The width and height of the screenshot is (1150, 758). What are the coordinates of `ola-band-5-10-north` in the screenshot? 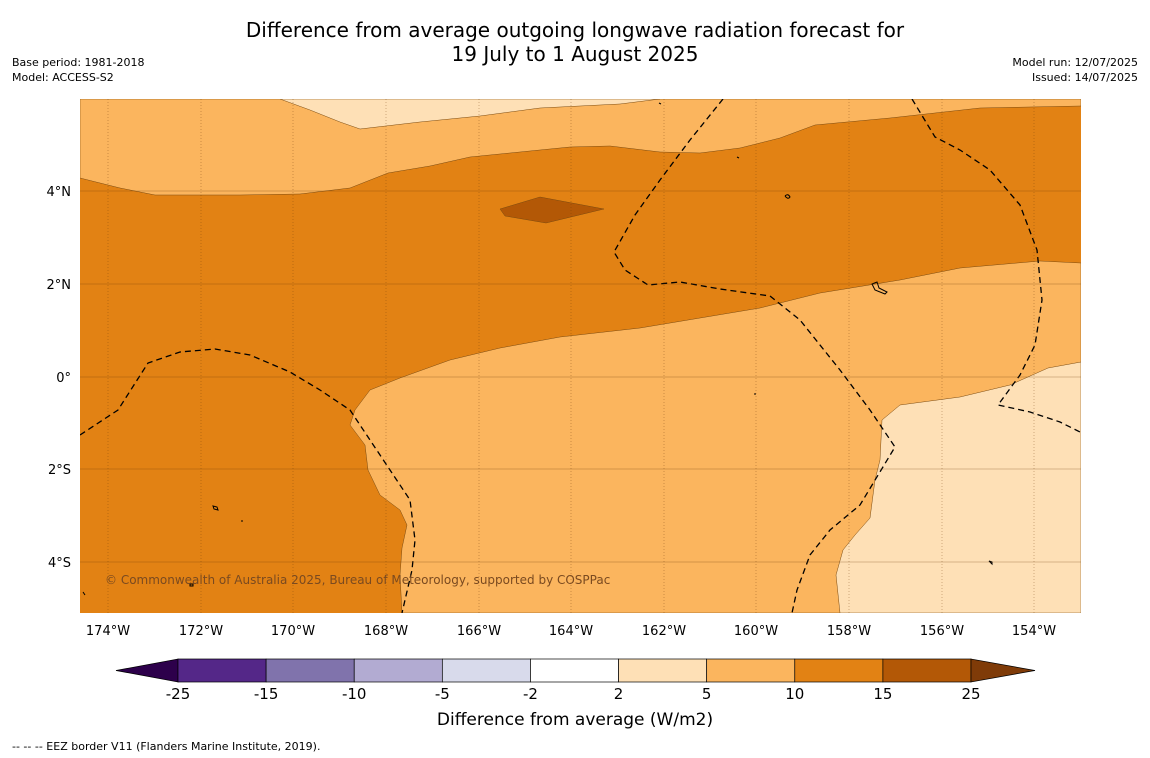 It's located at (580, 147).